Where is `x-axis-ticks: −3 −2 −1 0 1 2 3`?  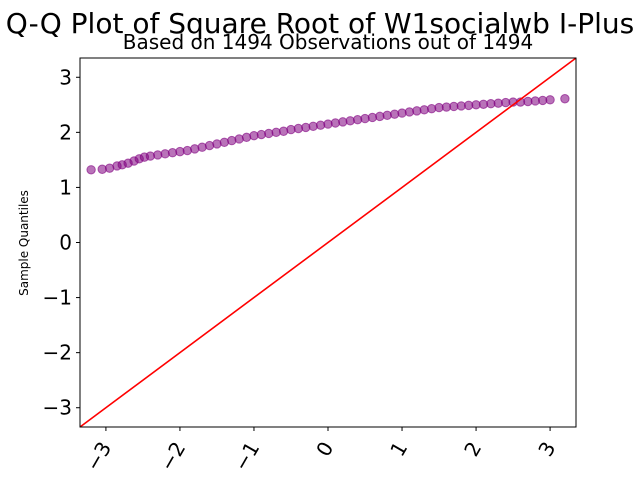
x-axis-ticks: −3 −2 −1 0 1 2 3 is located at coordinates (320, 451).